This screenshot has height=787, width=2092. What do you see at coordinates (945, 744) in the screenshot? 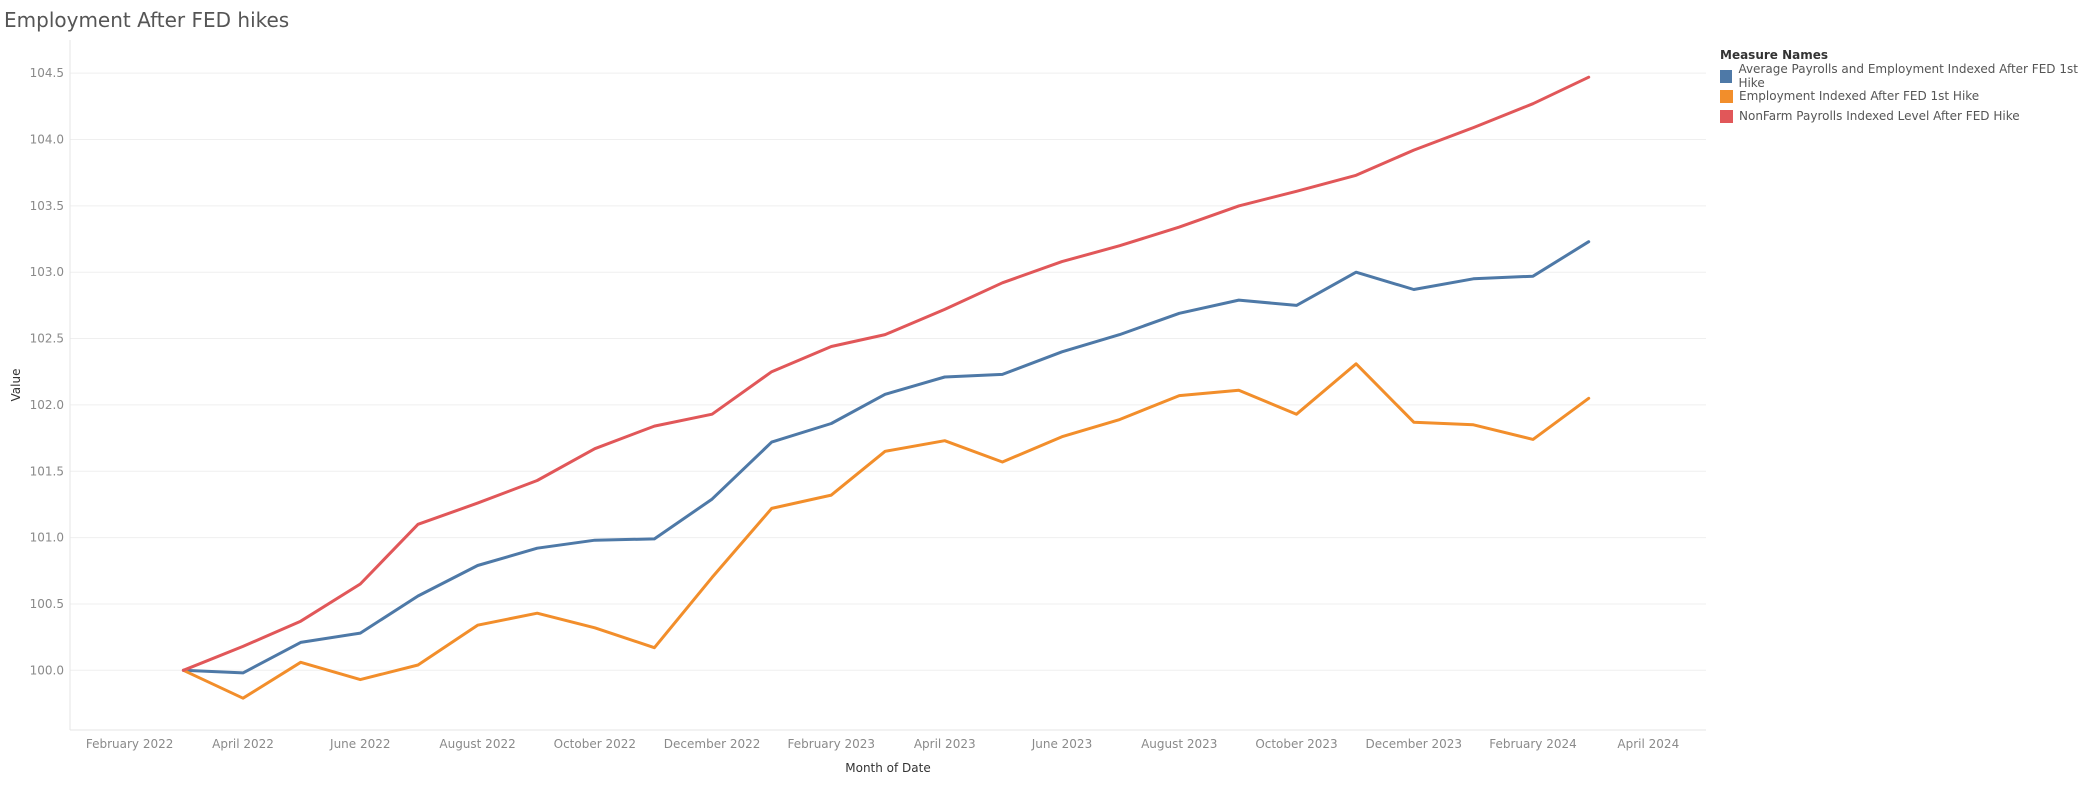
I see `x-tick-label: April 2023` at bounding box center [945, 744].